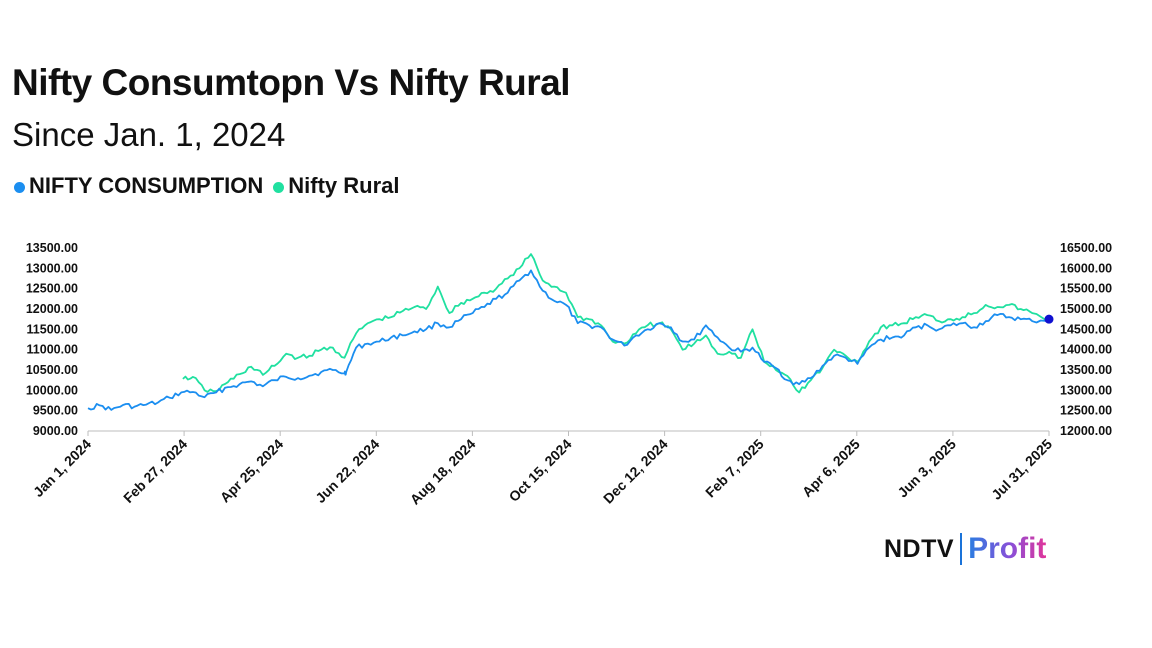 The image size is (1152, 648). What do you see at coordinates (347, 471) in the screenshot?
I see `x-tick-label: Jun 22, 2024` at bounding box center [347, 471].